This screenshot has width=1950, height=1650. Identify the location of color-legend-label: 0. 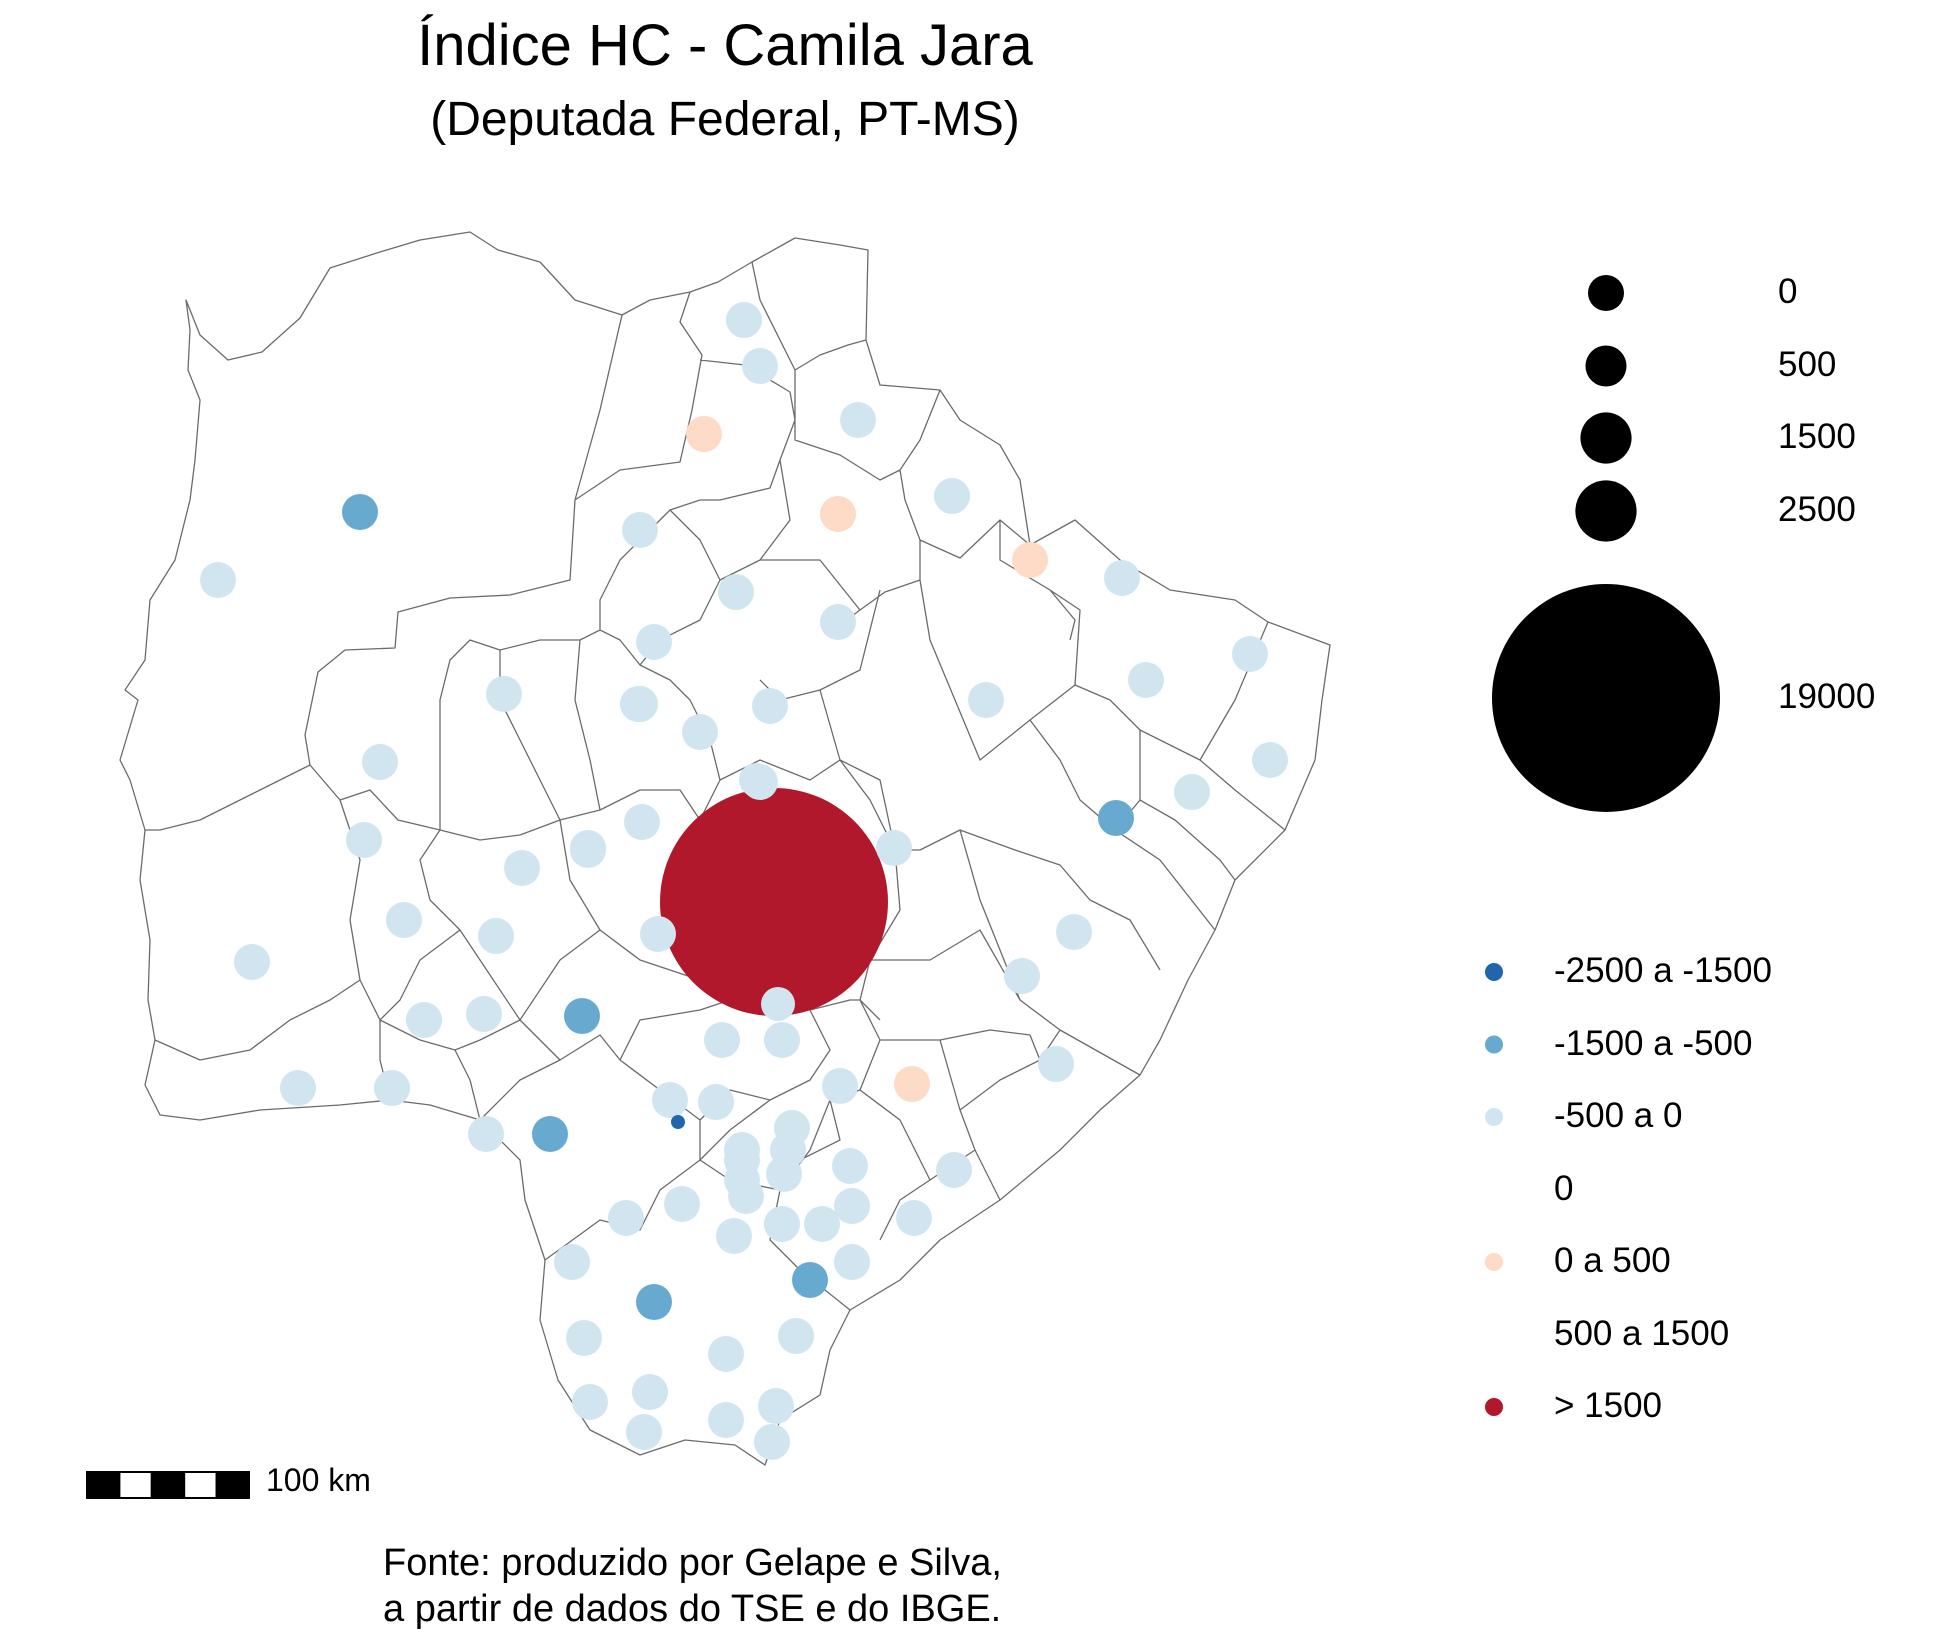
(1564, 1188).